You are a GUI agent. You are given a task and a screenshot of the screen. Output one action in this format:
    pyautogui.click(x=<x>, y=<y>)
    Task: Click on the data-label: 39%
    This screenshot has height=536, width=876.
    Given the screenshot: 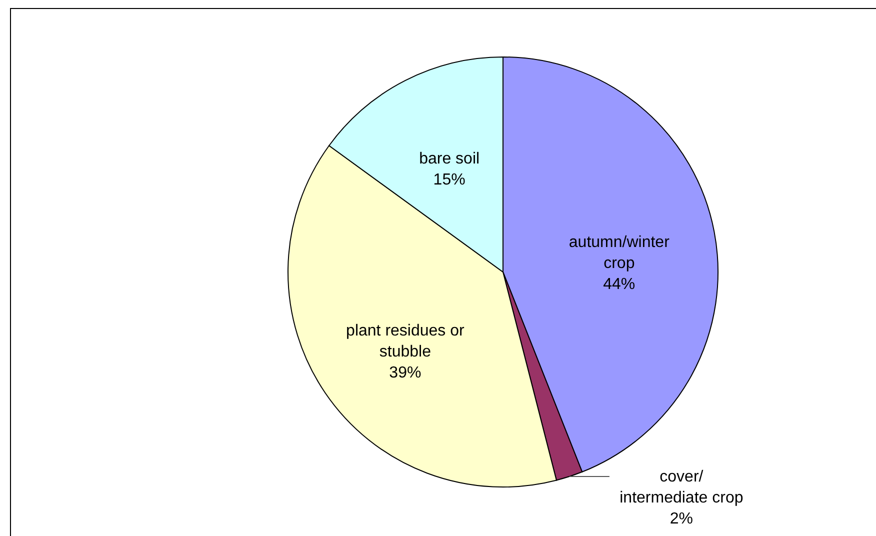 What is the action you would take?
    pyautogui.click(x=405, y=373)
    